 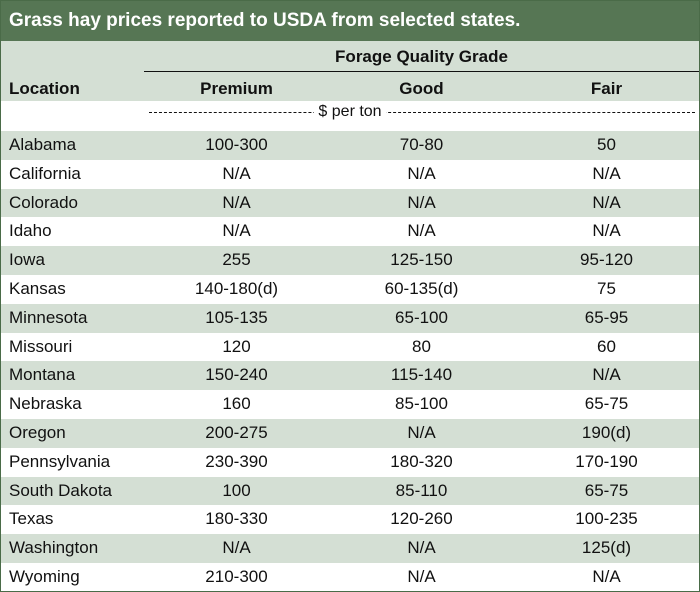 What do you see at coordinates (606, 260) in the screenshot?
I see `cell-fair: 95-120` at bounding box center [606, 260].